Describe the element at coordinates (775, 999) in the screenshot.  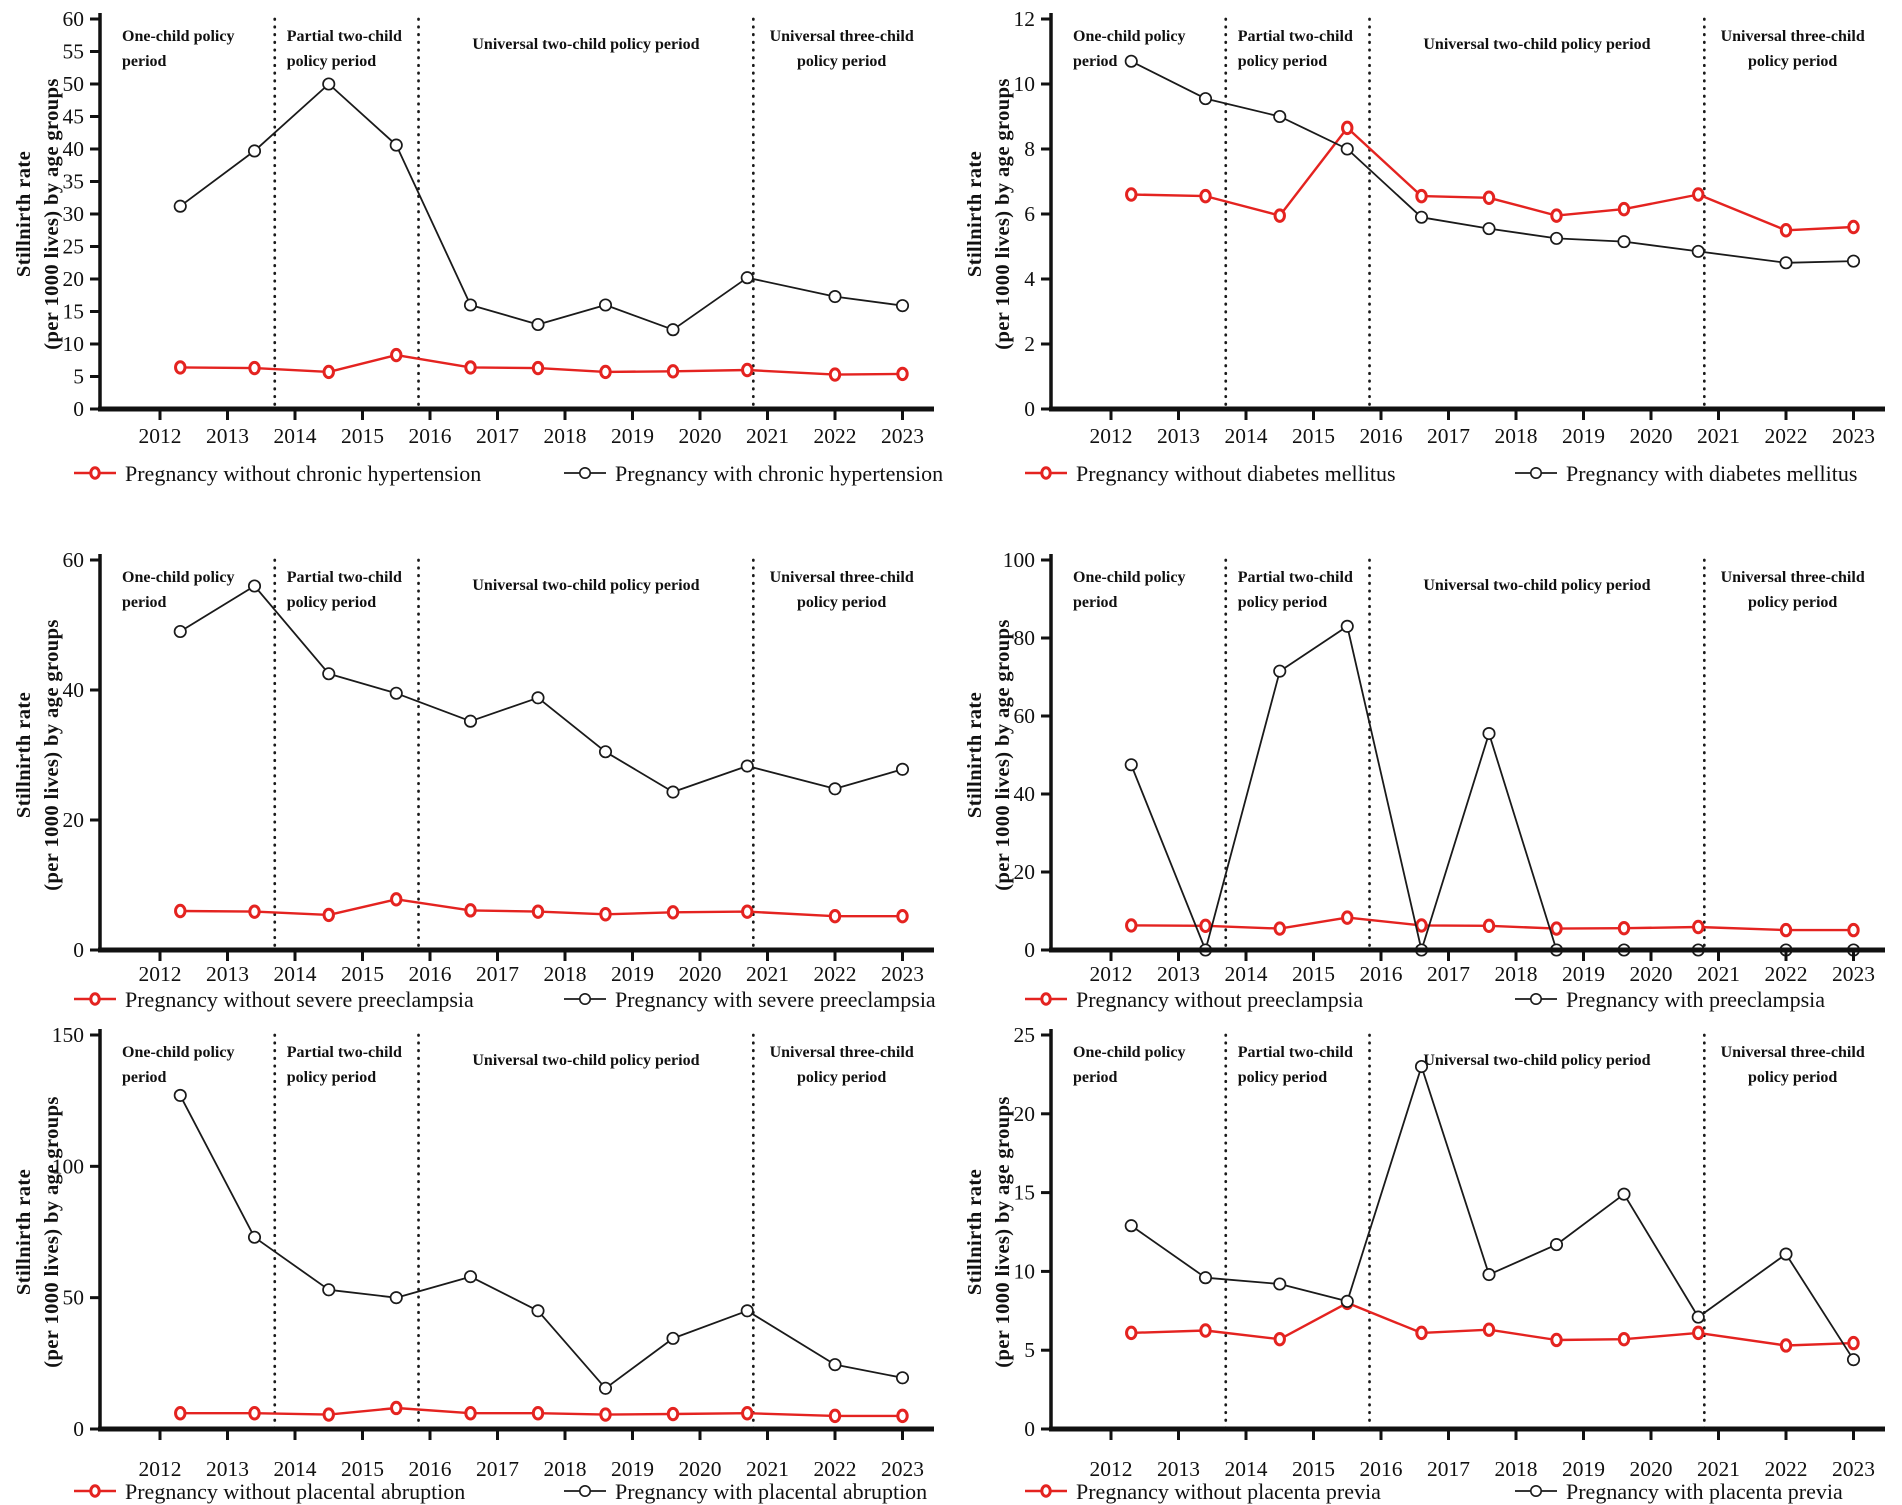
I see `legend-label: Pregnancy with severe preeclampsia` at that location.